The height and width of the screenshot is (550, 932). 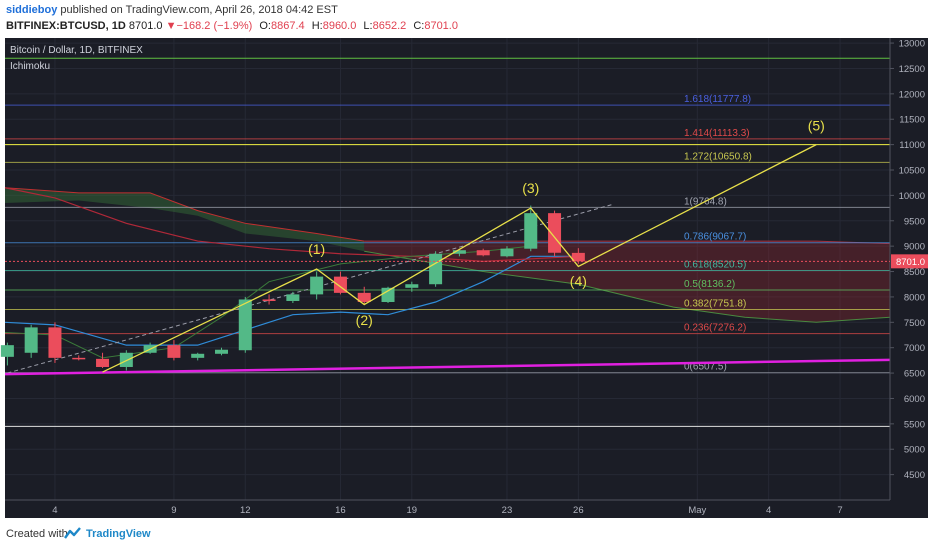 I want to click on tradingview-brand: TradingView, so click(x=118, y=534).